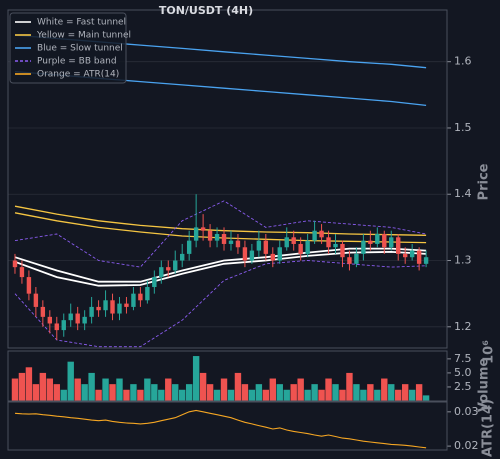 This screenshot has height=459, width=500. What do you see at coordinates (77, 62) in the screenshot?
I see `legend-label: Purple = BB band` at bounding box center [77, 62].